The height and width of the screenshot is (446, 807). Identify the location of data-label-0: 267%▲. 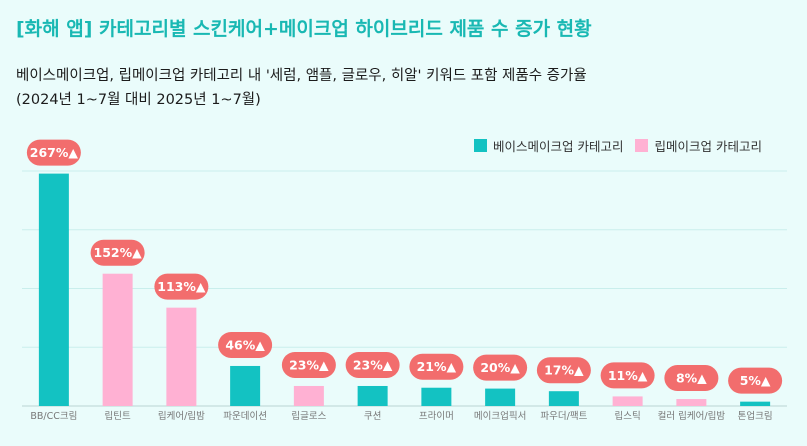
(54, 152).